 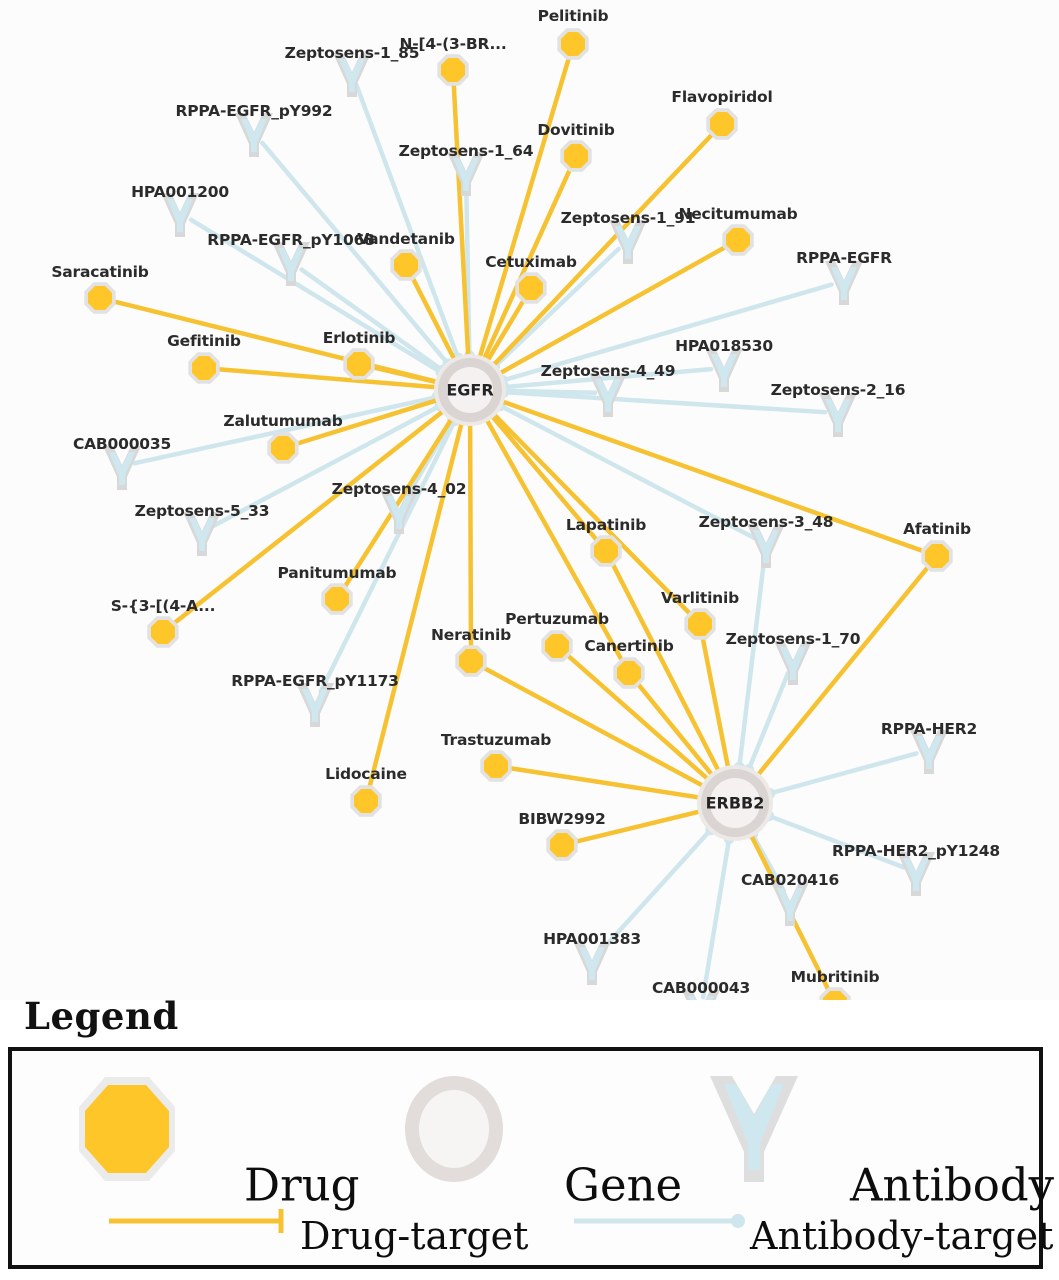 What do you see at coordinates (754, 1129) in the screenshot?
I see `antibody-chevron-icon` at bounding box center [754, 1129].